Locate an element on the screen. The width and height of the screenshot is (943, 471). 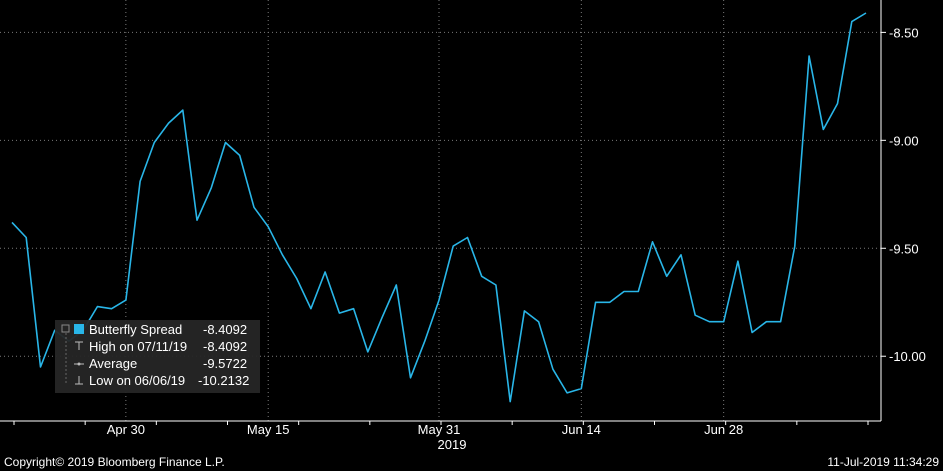
legend-swatch-square is located at coordinates (79, 329).